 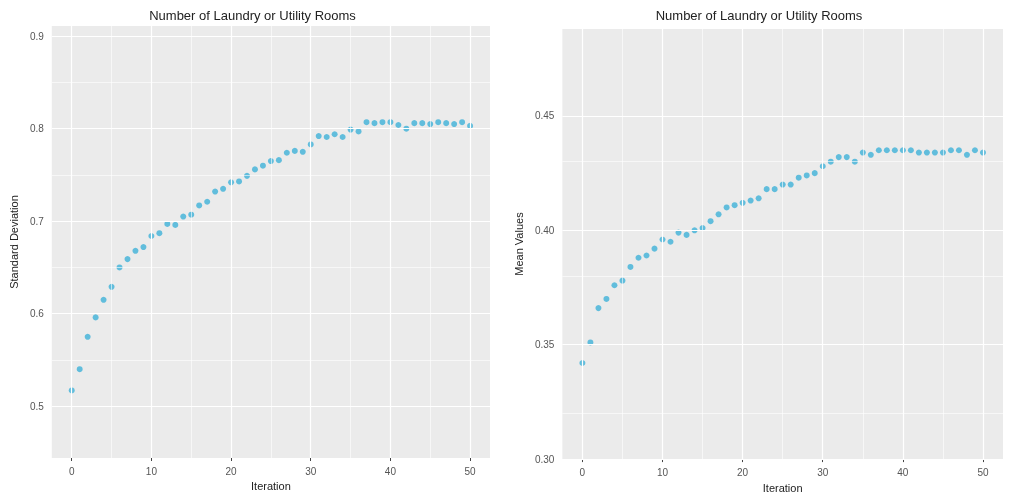 What do you see at coordinates (544, 345) in the screenshot?
I see `y-tick-label: 0.35` at bounding box center [544, 345].